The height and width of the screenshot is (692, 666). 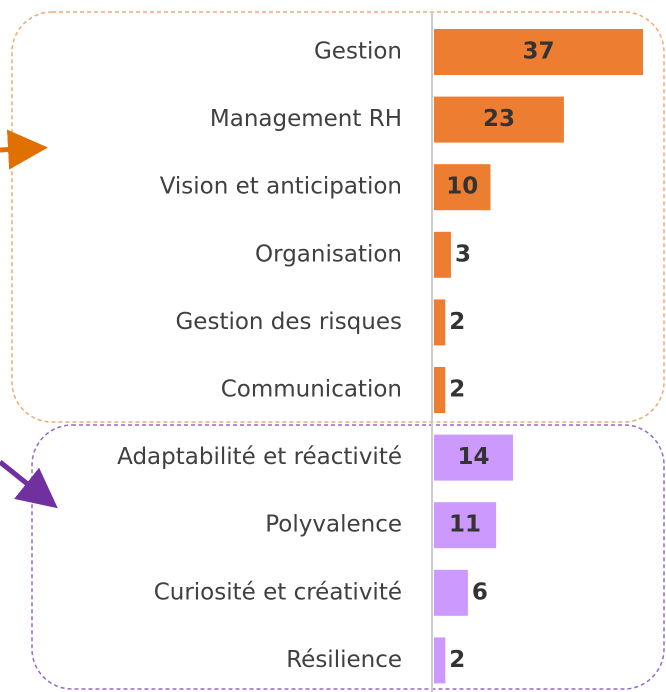 I want to click on category-label: Polyvalence, so click(x=333, y=525).